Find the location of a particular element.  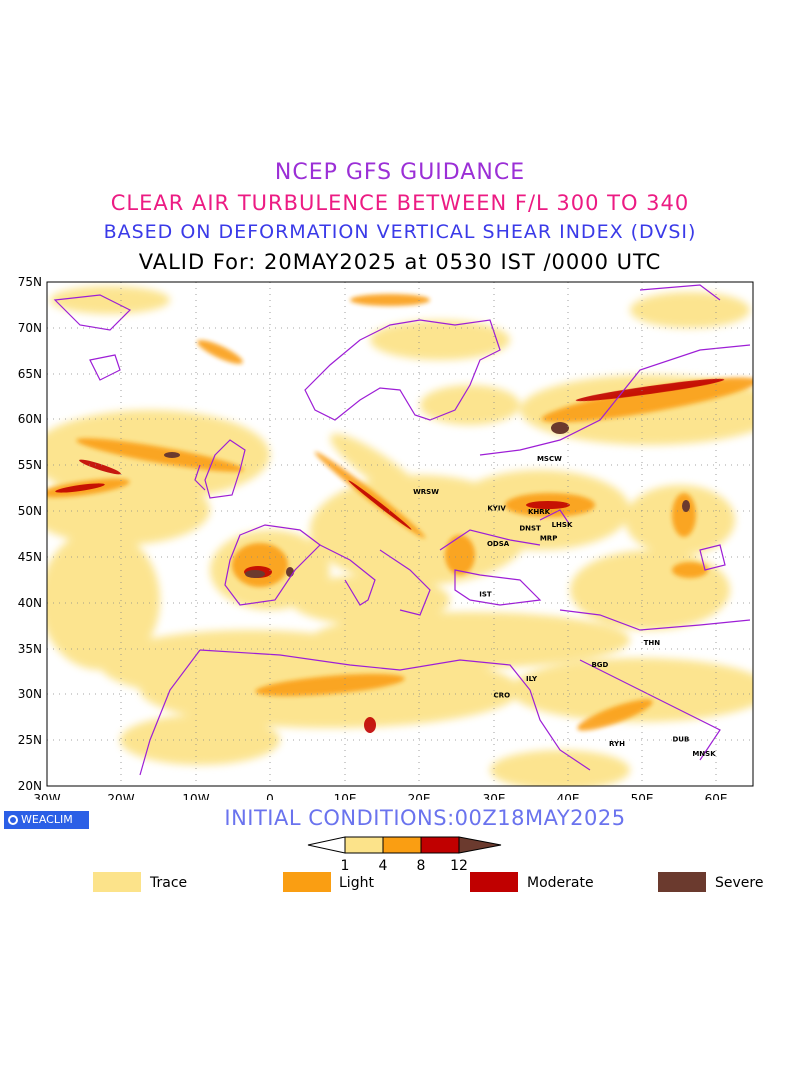

city-label-ist: IST is located at coordinates (485, 595).